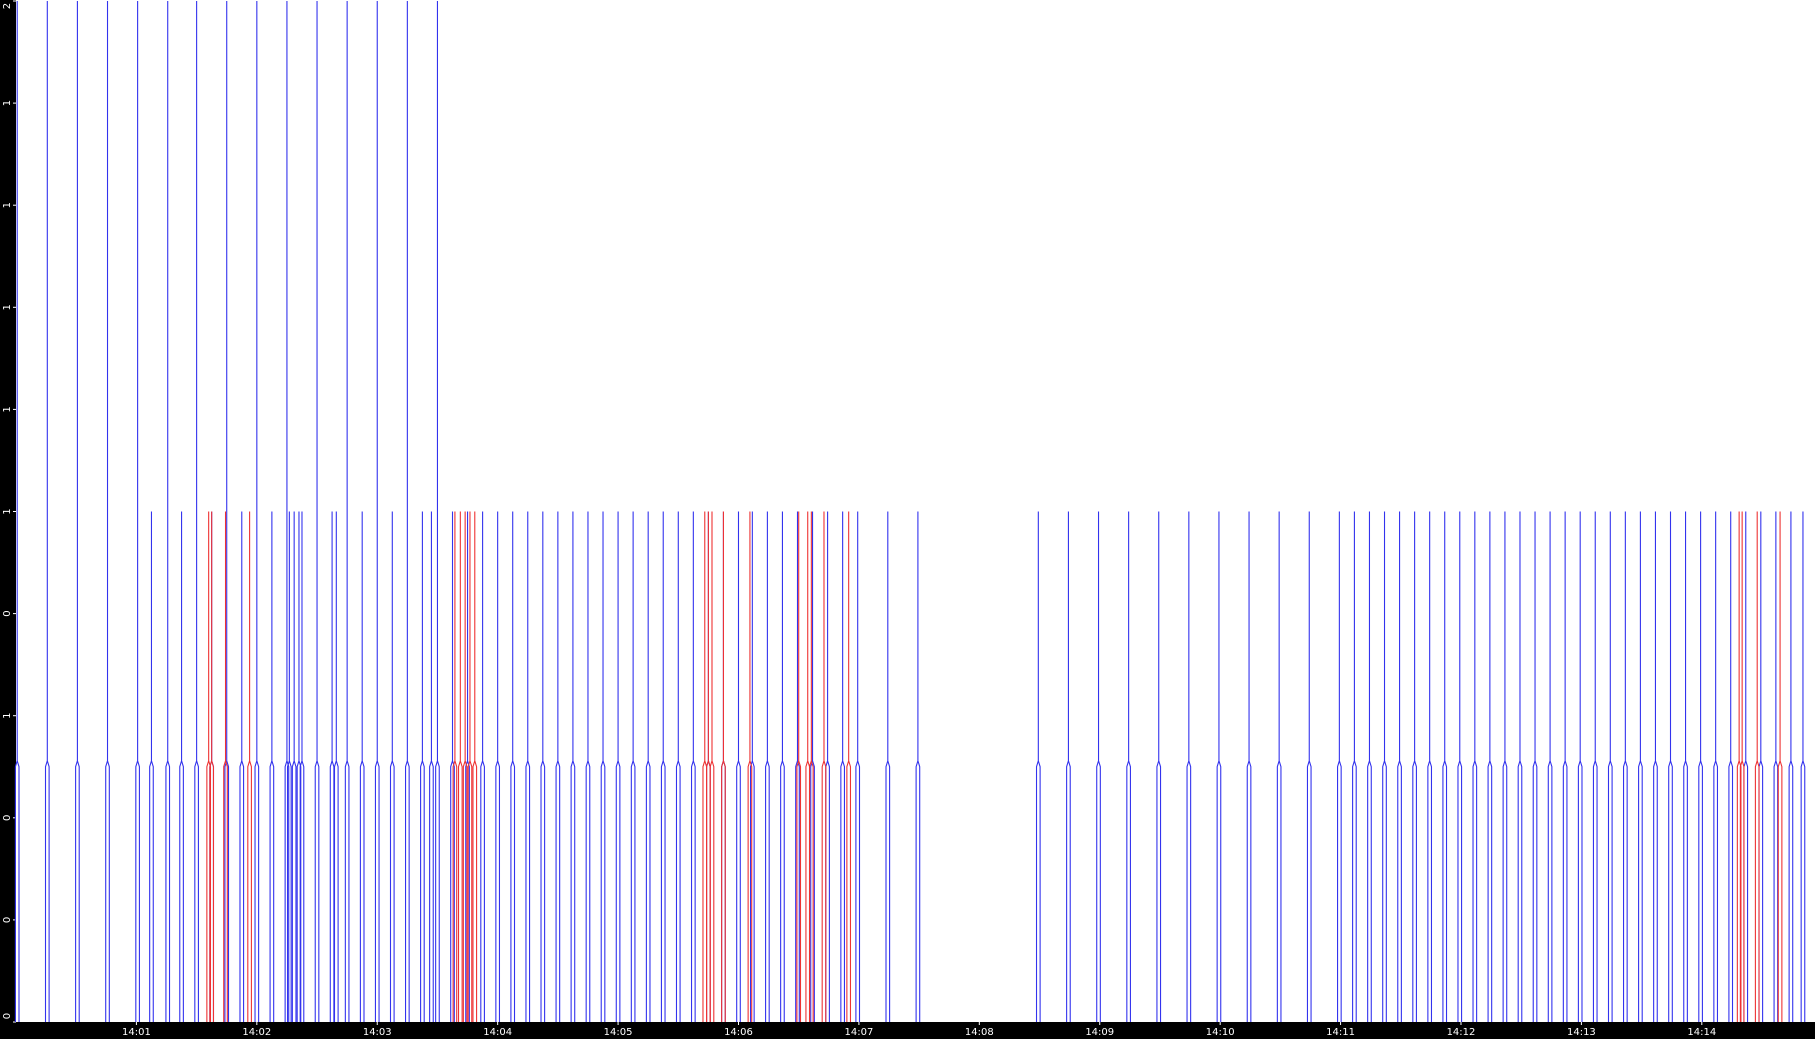 This screenshot has width=1815, height=1039. What do you see at coordinates (618, 1032) in the screenshot?
I see `x-tick-label: 14:05` at bounding box center [618, 1032].